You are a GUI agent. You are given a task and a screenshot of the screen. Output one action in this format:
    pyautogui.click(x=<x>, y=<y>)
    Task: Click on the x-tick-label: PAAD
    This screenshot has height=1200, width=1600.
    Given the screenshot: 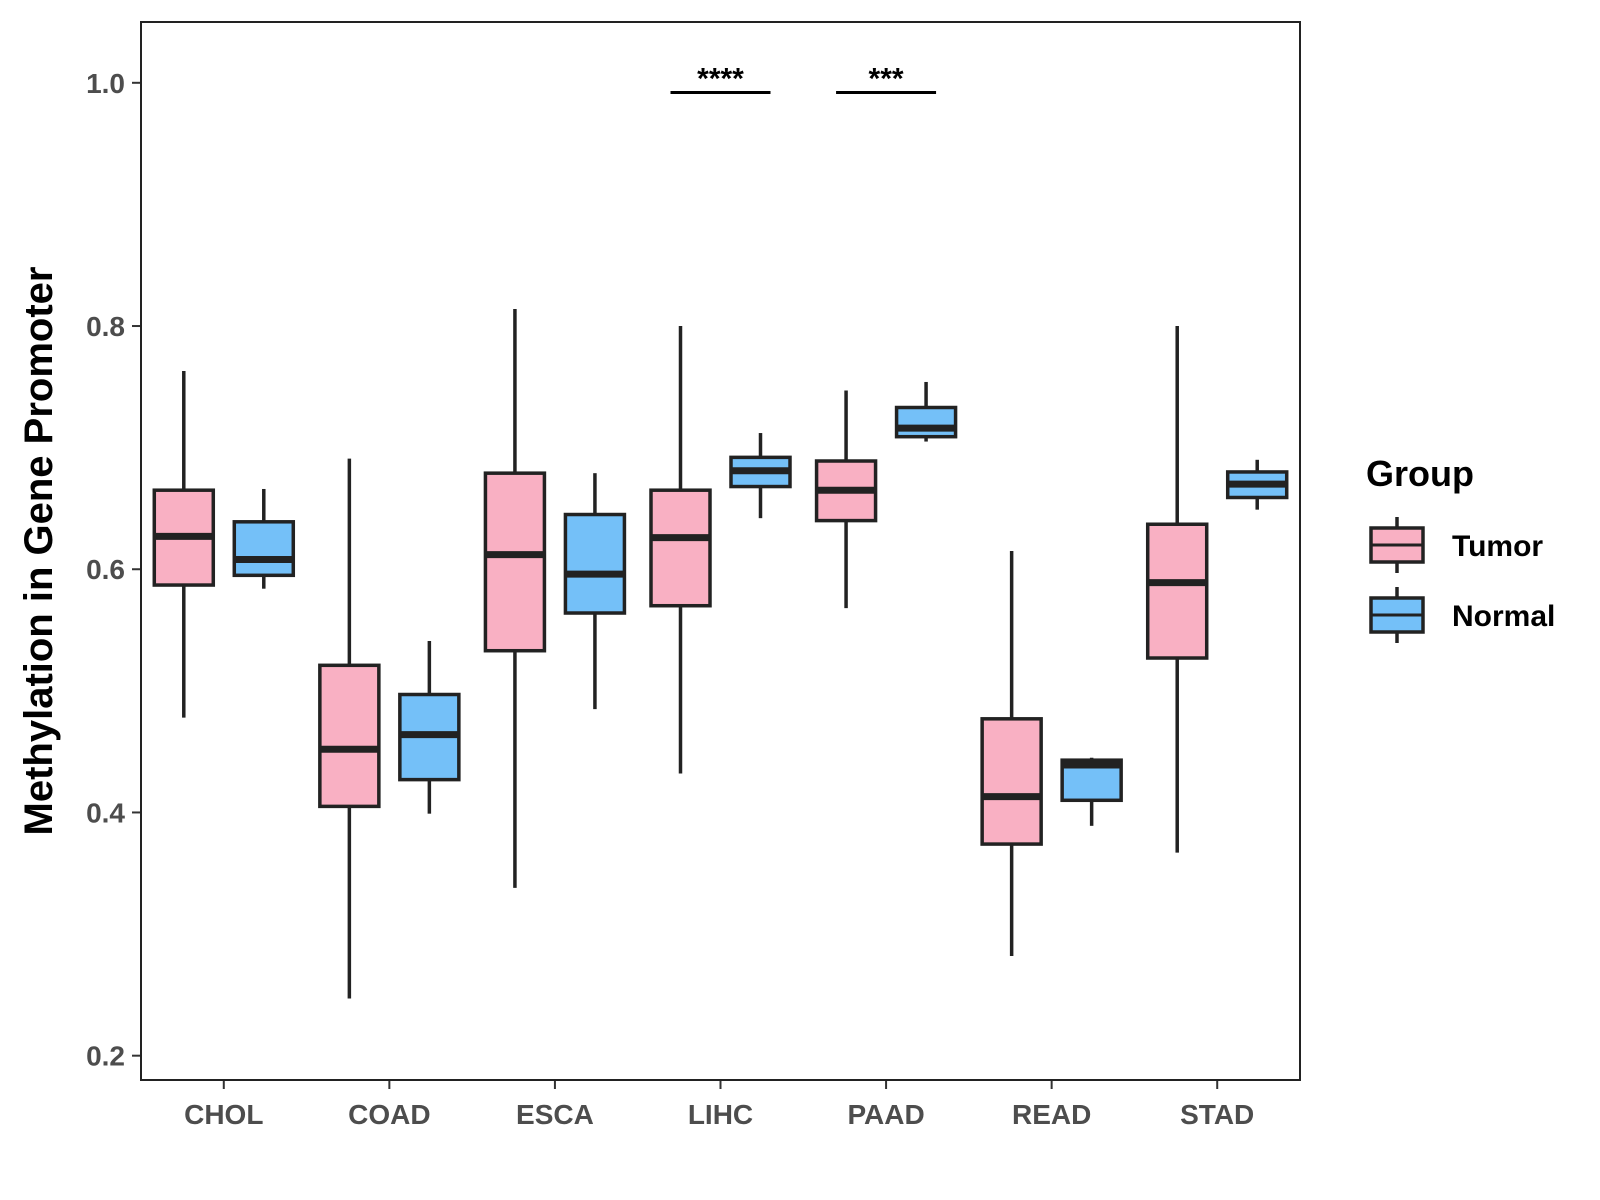 What is the action you would take?
    pyautogui.click(x=885, y=1114)
    